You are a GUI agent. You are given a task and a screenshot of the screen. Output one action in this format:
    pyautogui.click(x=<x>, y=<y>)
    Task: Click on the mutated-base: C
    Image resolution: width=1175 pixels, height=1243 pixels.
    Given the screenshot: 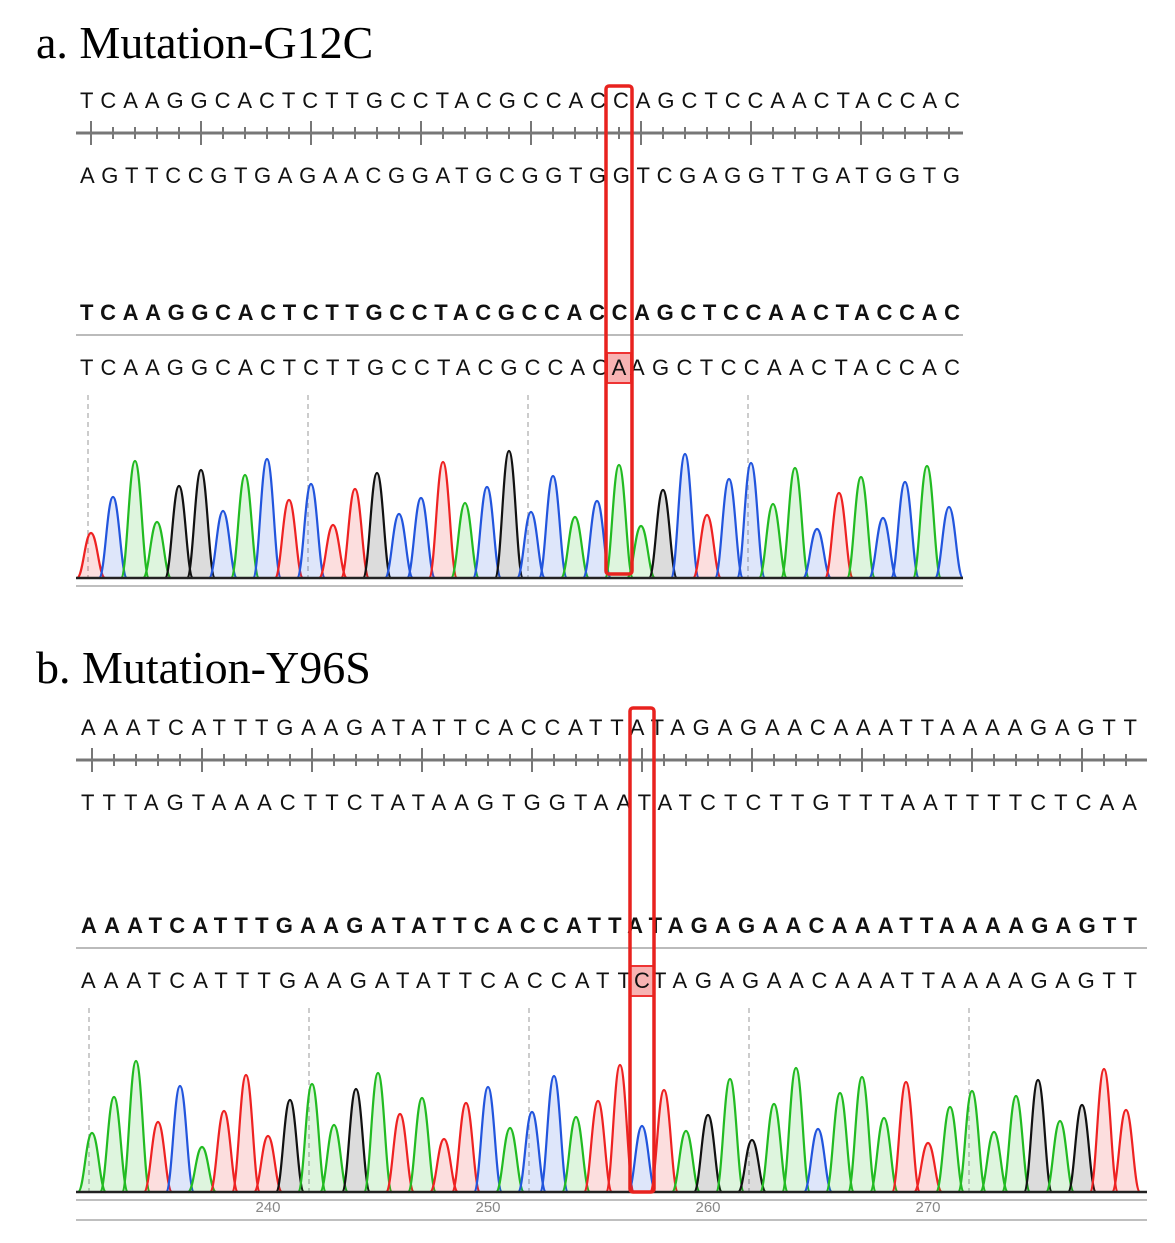 What is the action you would take?
    pyautogui.click(x=642, y=980)
    